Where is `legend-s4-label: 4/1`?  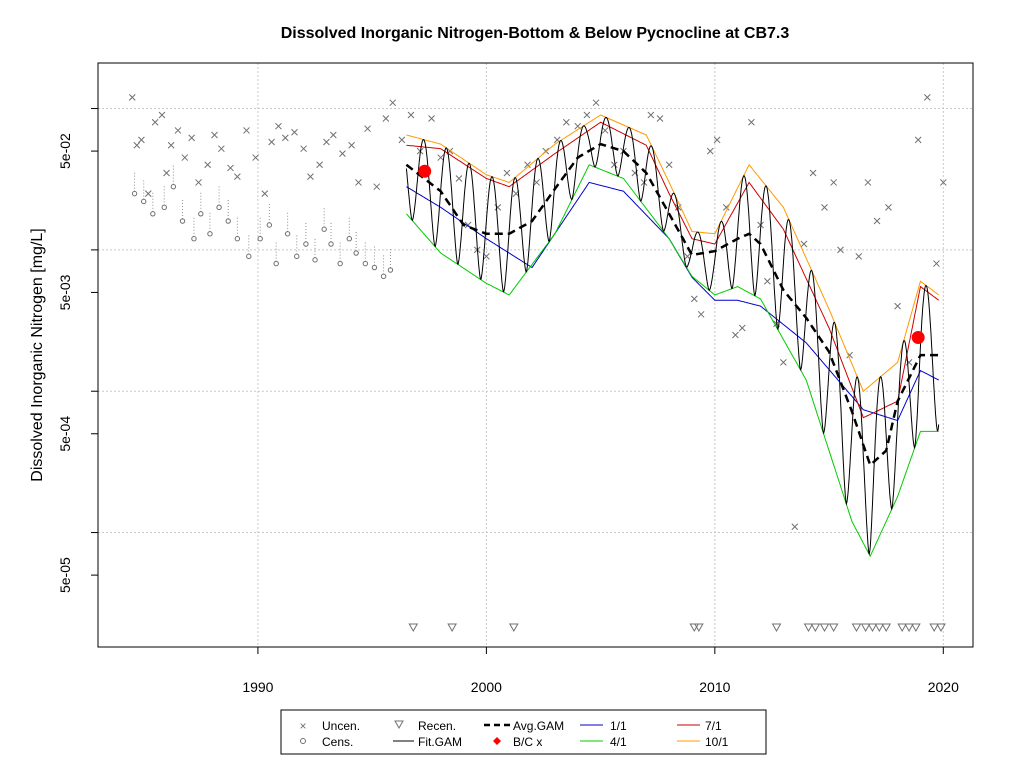 legend-s4-label: 4/1 is located at coordinates (618, 742).